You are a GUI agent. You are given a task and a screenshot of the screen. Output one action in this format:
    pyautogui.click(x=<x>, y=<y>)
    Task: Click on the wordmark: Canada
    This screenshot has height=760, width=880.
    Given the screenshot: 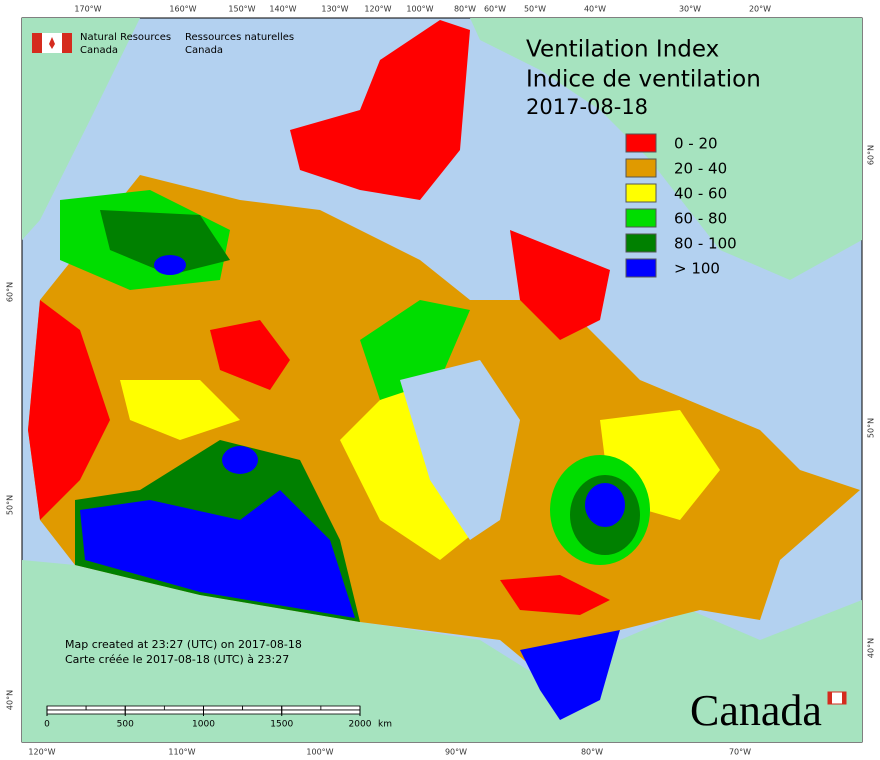 What is the action you would take?
    pyautogui.click(x=768, y=710)
    